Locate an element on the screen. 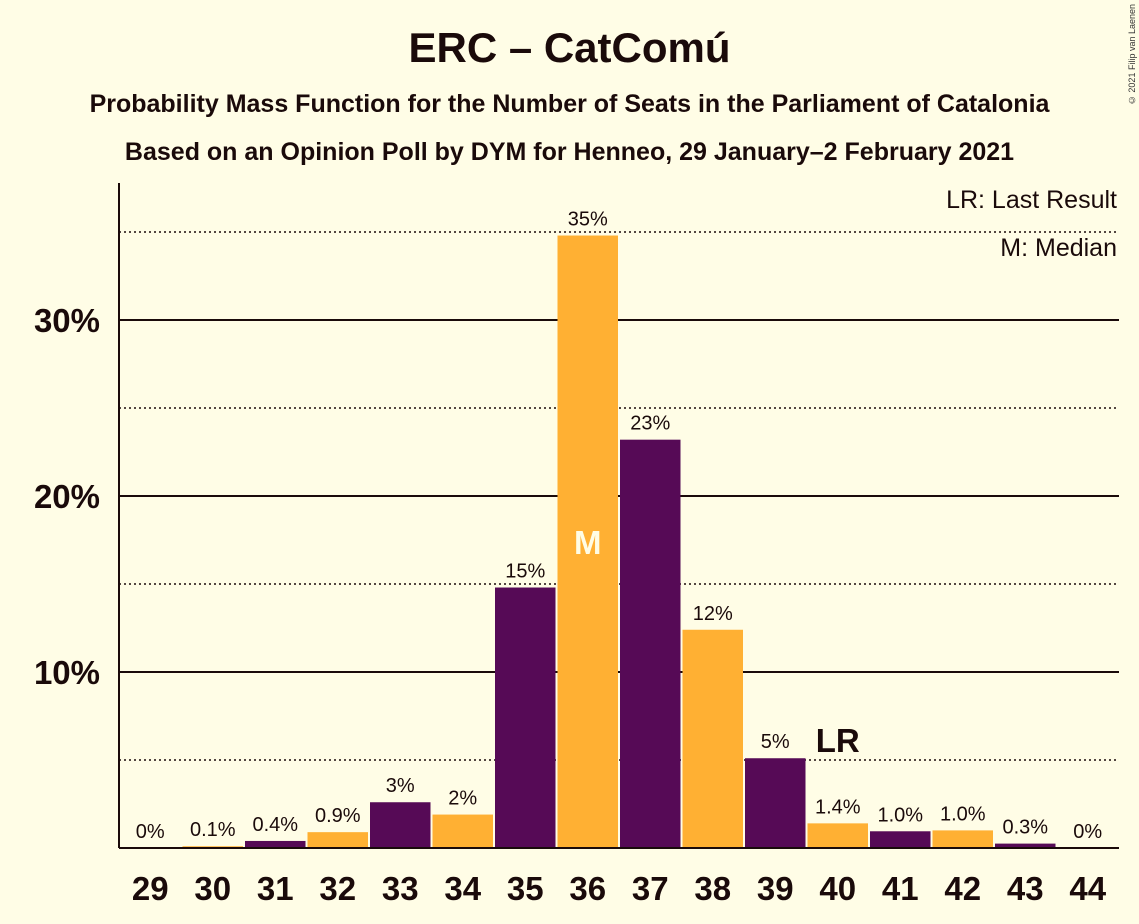 The image size is (1139, 924). x-tick-label: 39 is located at coordinates (775, 888).